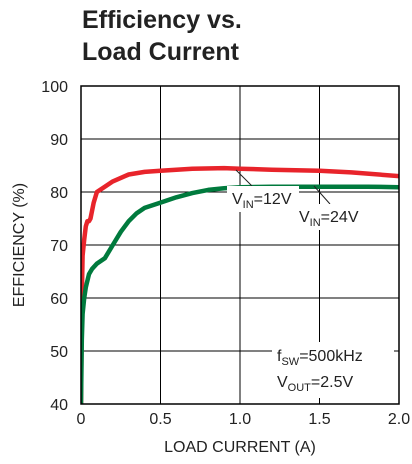 The height and width of the screenshot is (464, 412). I want to click on y-tick-label: 50, so click(59, 352).